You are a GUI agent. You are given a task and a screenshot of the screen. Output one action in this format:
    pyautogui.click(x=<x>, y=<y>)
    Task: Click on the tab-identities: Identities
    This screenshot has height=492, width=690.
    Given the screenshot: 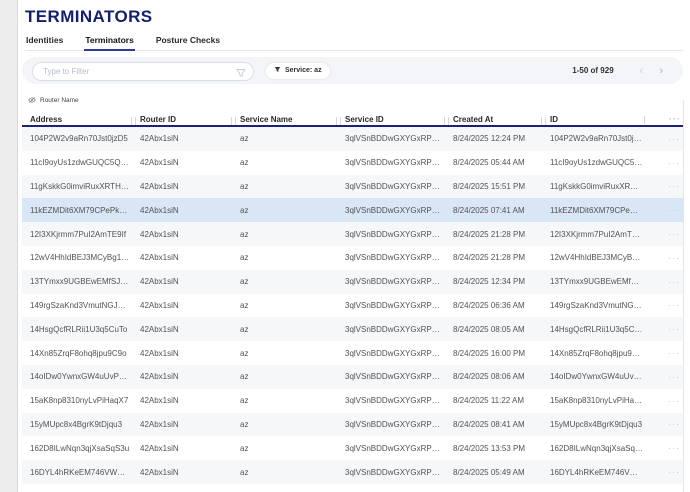 What is the action you would take?
    pyautogui.click(x=45, y=40)
    